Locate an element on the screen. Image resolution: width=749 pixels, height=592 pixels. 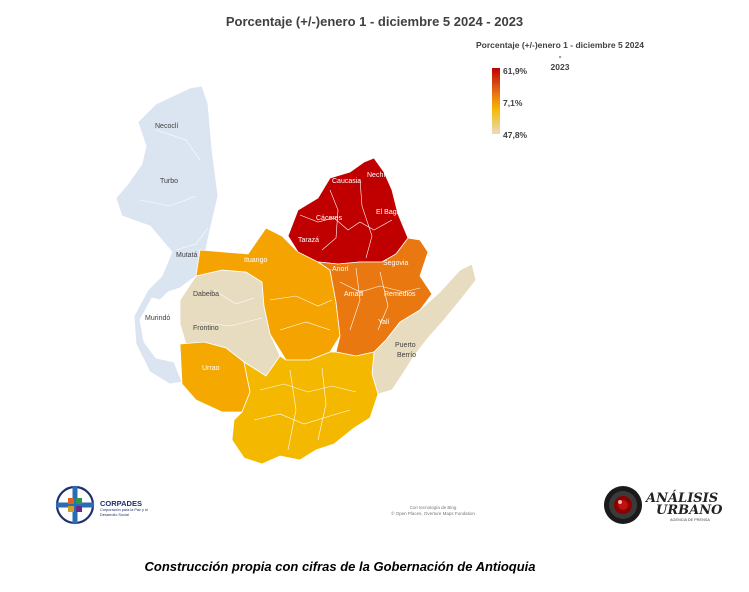
legend-min-label: 47,8% is located at coordinates (515, 135).